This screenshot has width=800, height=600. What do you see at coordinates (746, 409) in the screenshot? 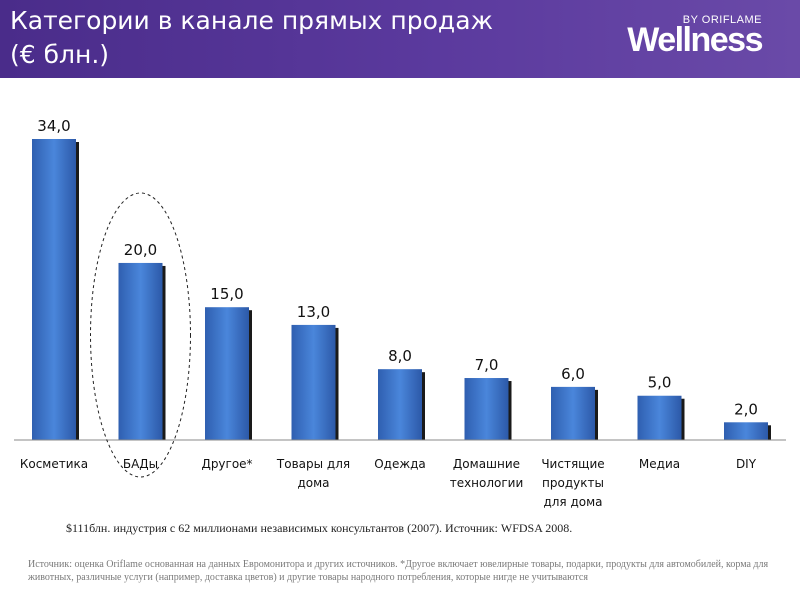
I see `bar-value-label: 2,0` at bounding box center [746, 409].